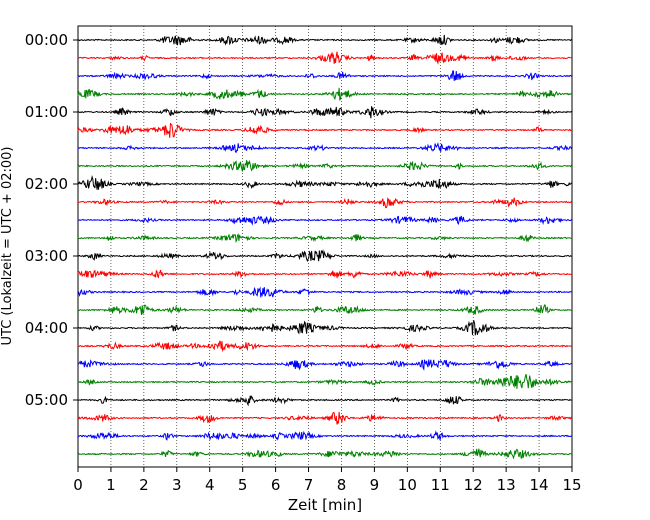  Describe the element at coordinates (46, 400) in the screenshot. I see `y-tick-label: 05:00` at that location.